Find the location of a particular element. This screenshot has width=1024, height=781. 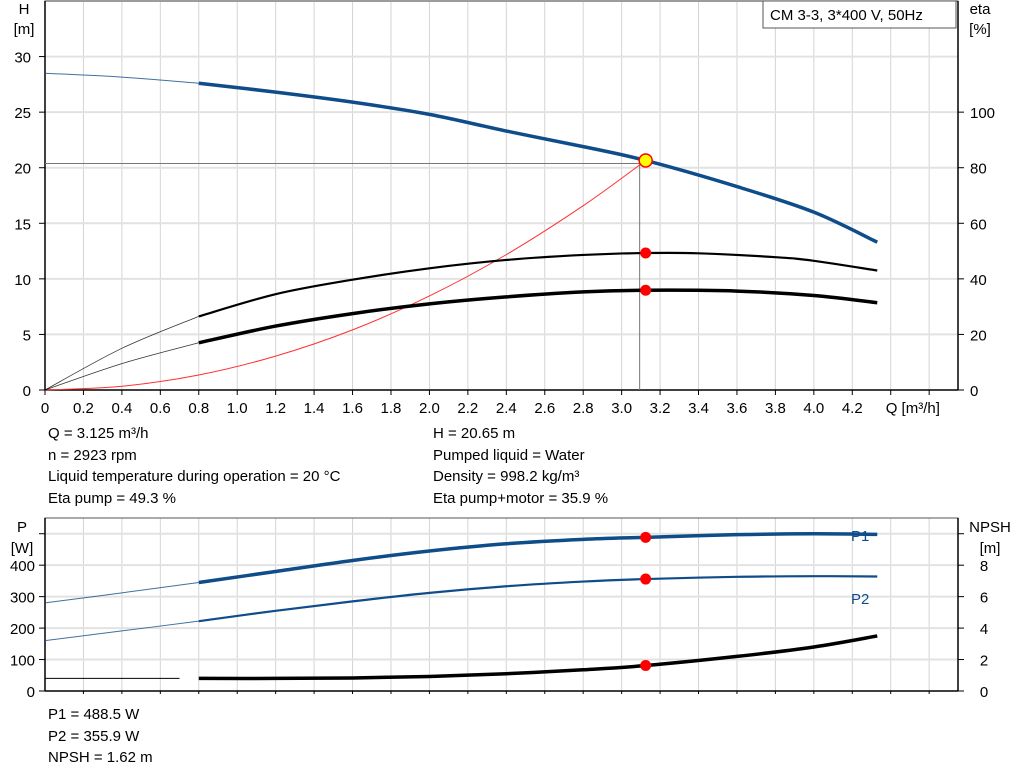

y-tick-label-left: 10 is located at coordinates (22, 280).